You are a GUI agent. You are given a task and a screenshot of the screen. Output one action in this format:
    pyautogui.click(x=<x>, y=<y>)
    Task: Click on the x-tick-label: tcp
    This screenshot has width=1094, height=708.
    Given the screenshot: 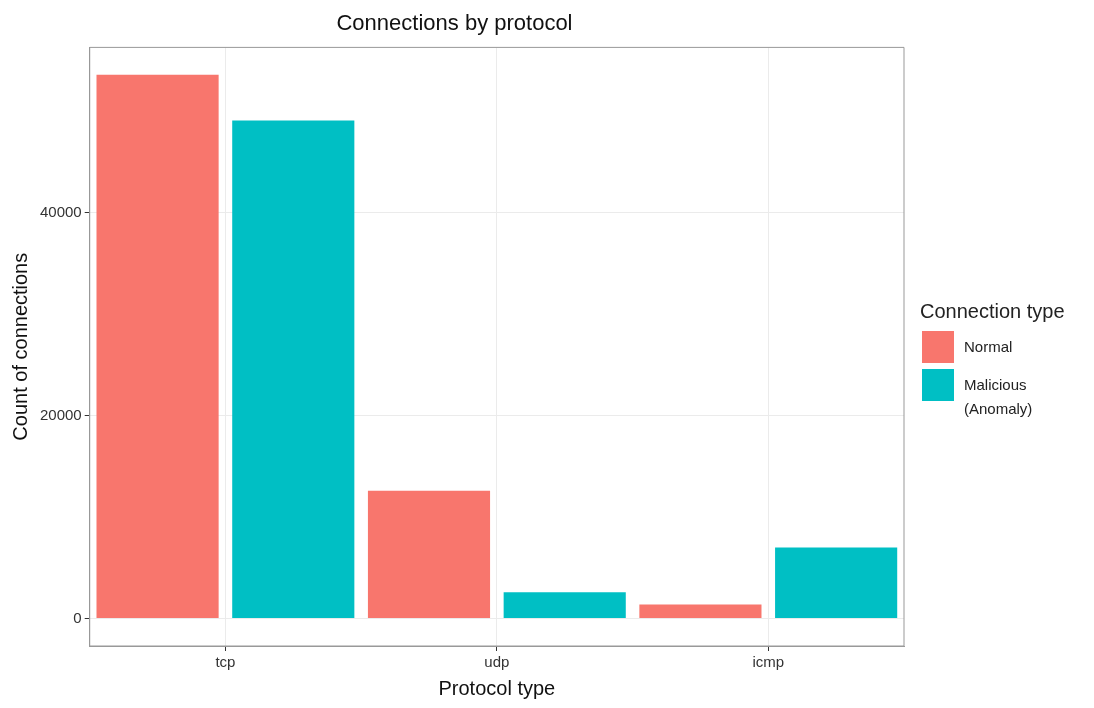 What is the action you would take?
    pyautogui.click(x=225, y=662)
    